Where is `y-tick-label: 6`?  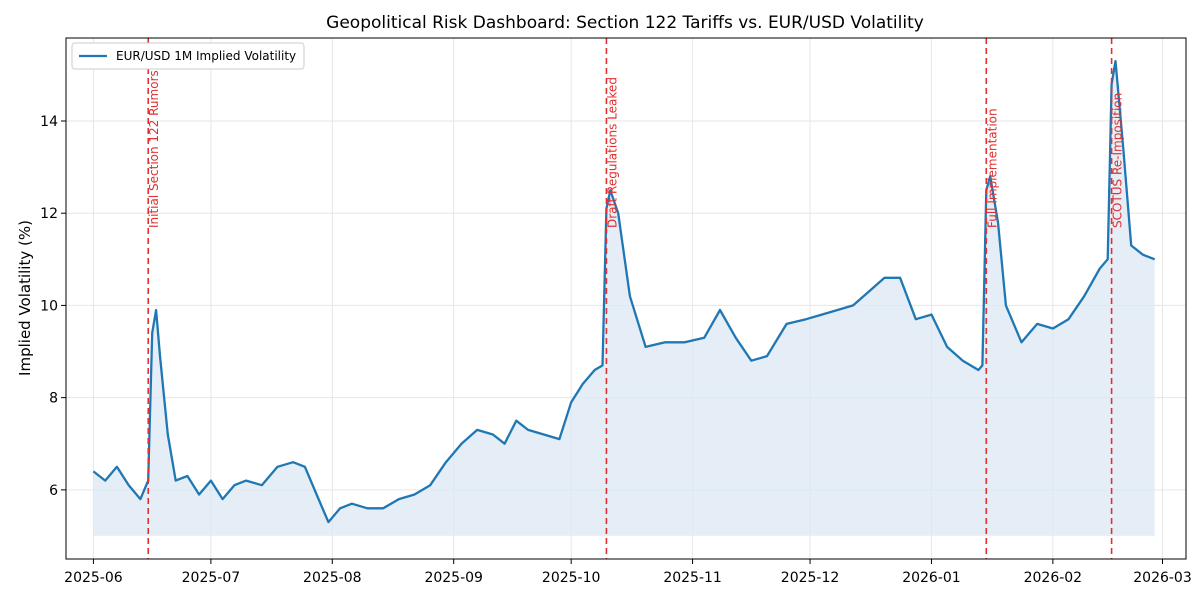
y-tick-label: 6 is located at coordinates (53, 491).